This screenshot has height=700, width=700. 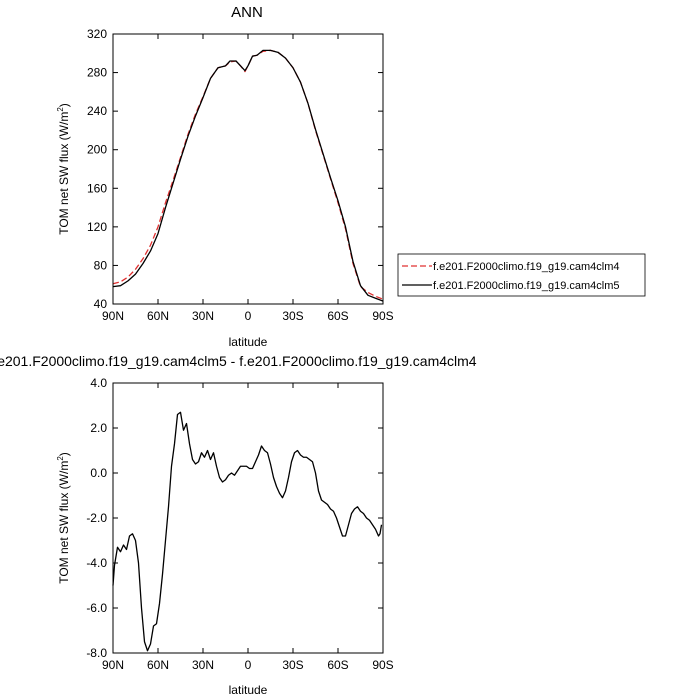 I want to click on x-tick-label-1-6: 90S, so click(x=382, y=665).